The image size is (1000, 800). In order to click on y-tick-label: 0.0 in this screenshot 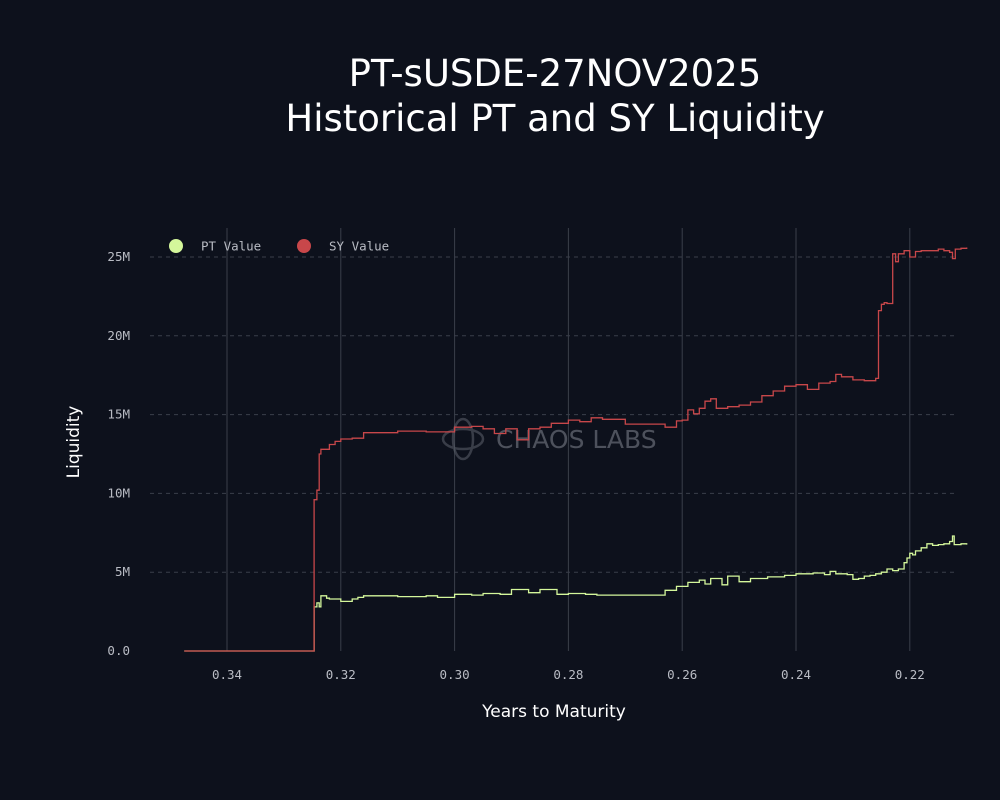, I will do `click(118, 650)`.